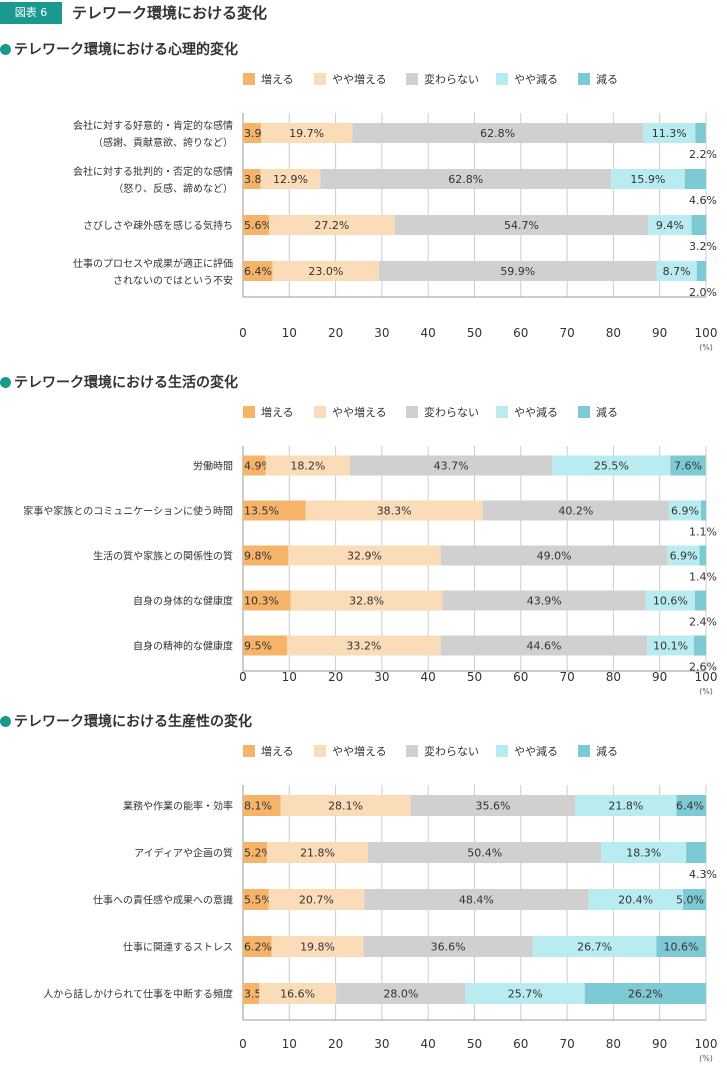  Describe the element at coordinates (521, 225) in the screenshot. I see `data-label: 54.7%` at that location.